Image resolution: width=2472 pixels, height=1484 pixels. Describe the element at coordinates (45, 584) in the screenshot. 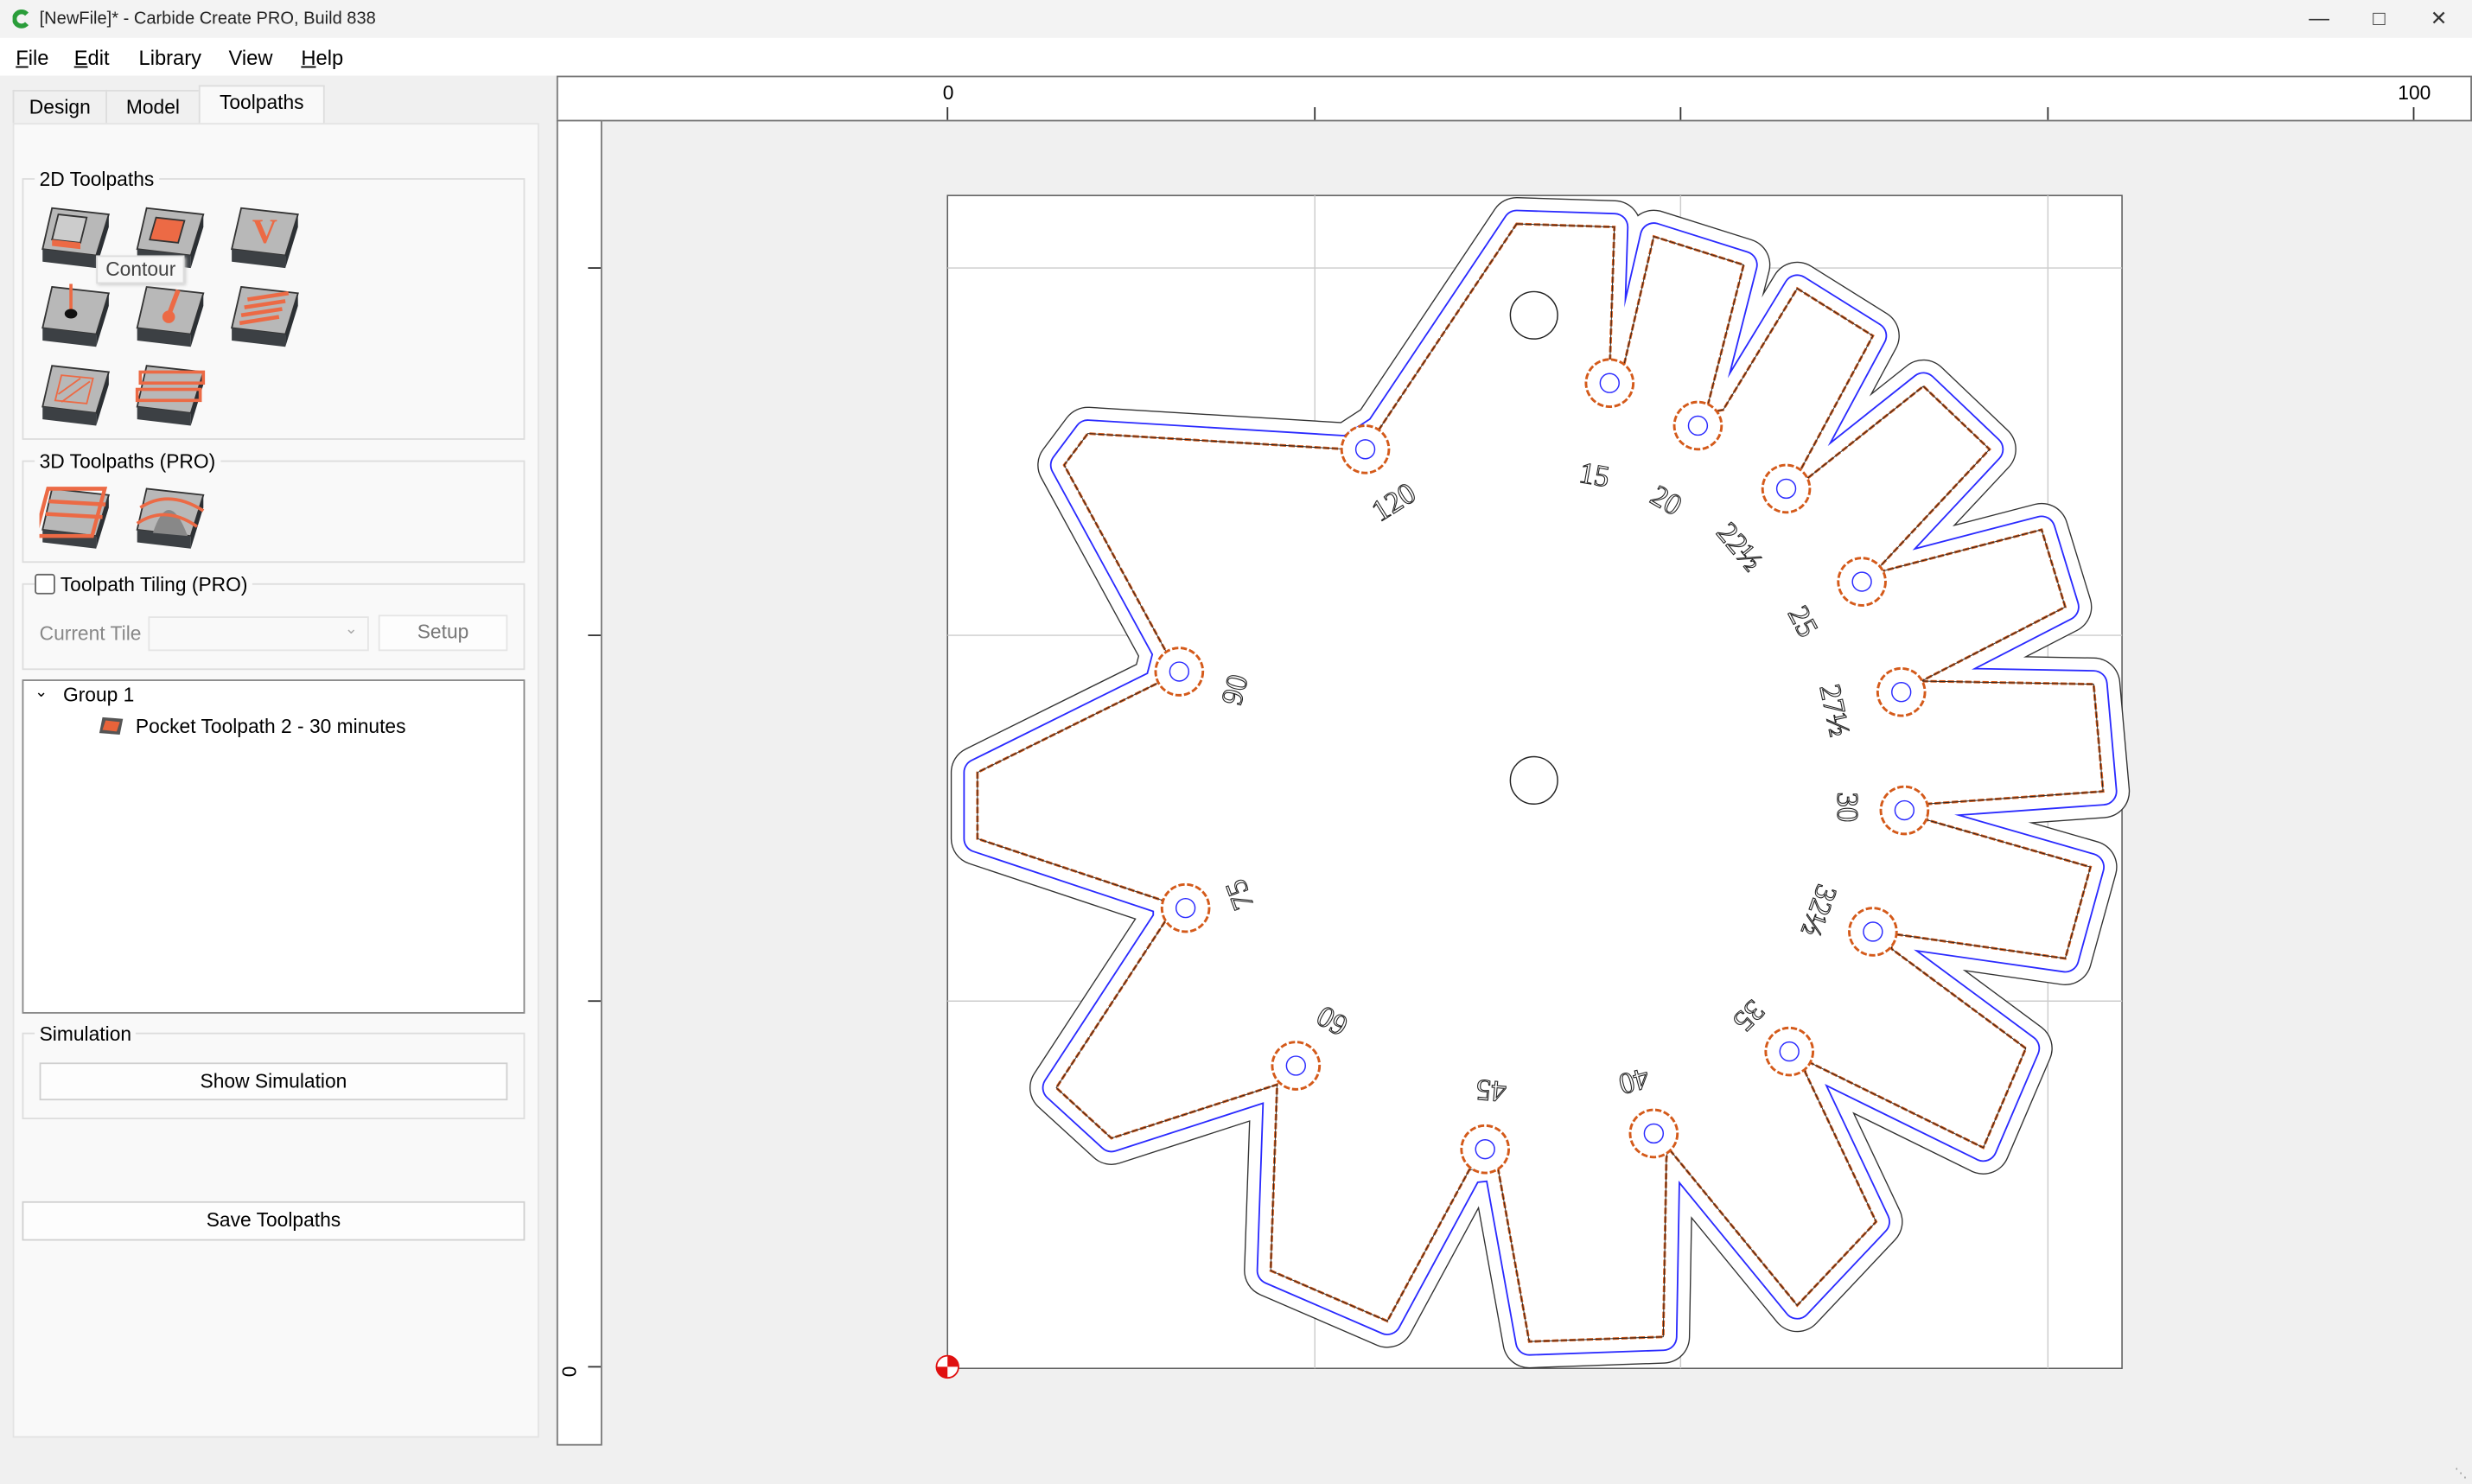

I see `tiling-checkbox` at that location.